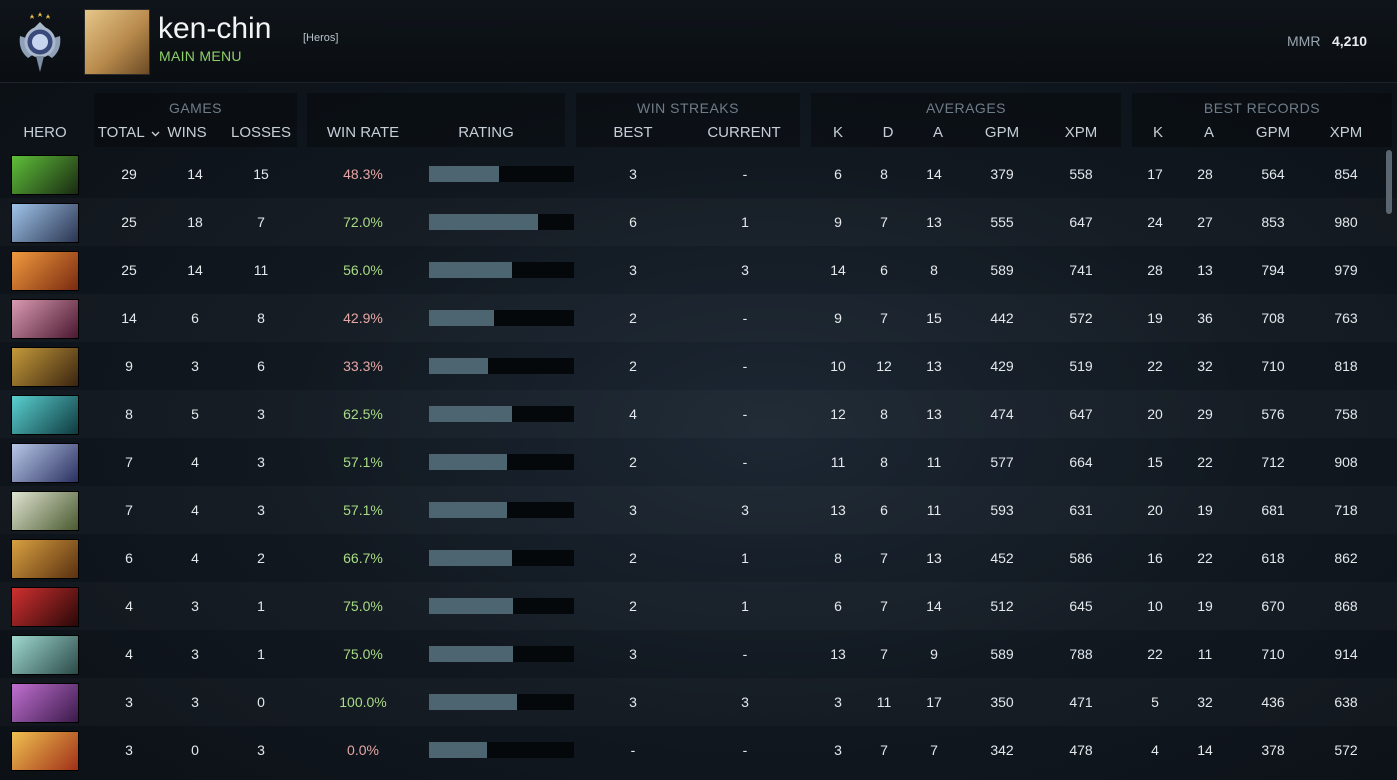 This screenshot has height=780, width=1397. What do you see at coordinates (1389, 182) in the screenshot?
I see `scrollbar-thumb` at bounding box center [1389, 182].